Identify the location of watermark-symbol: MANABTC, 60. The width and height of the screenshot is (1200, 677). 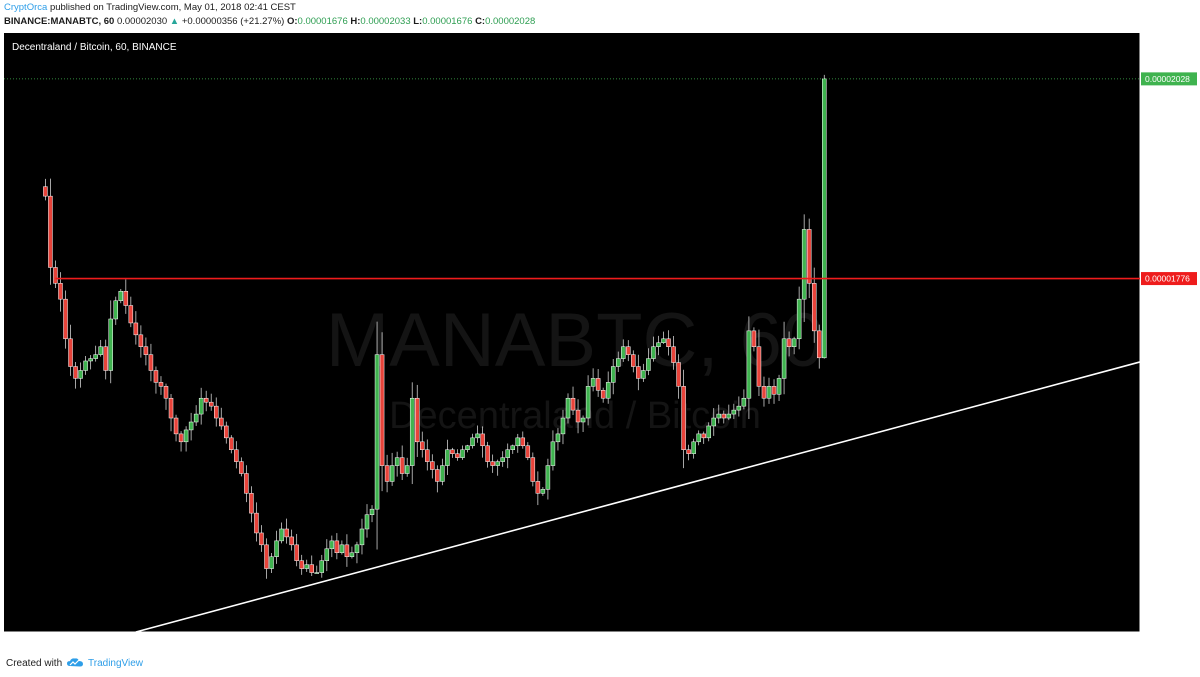
(575, 340).